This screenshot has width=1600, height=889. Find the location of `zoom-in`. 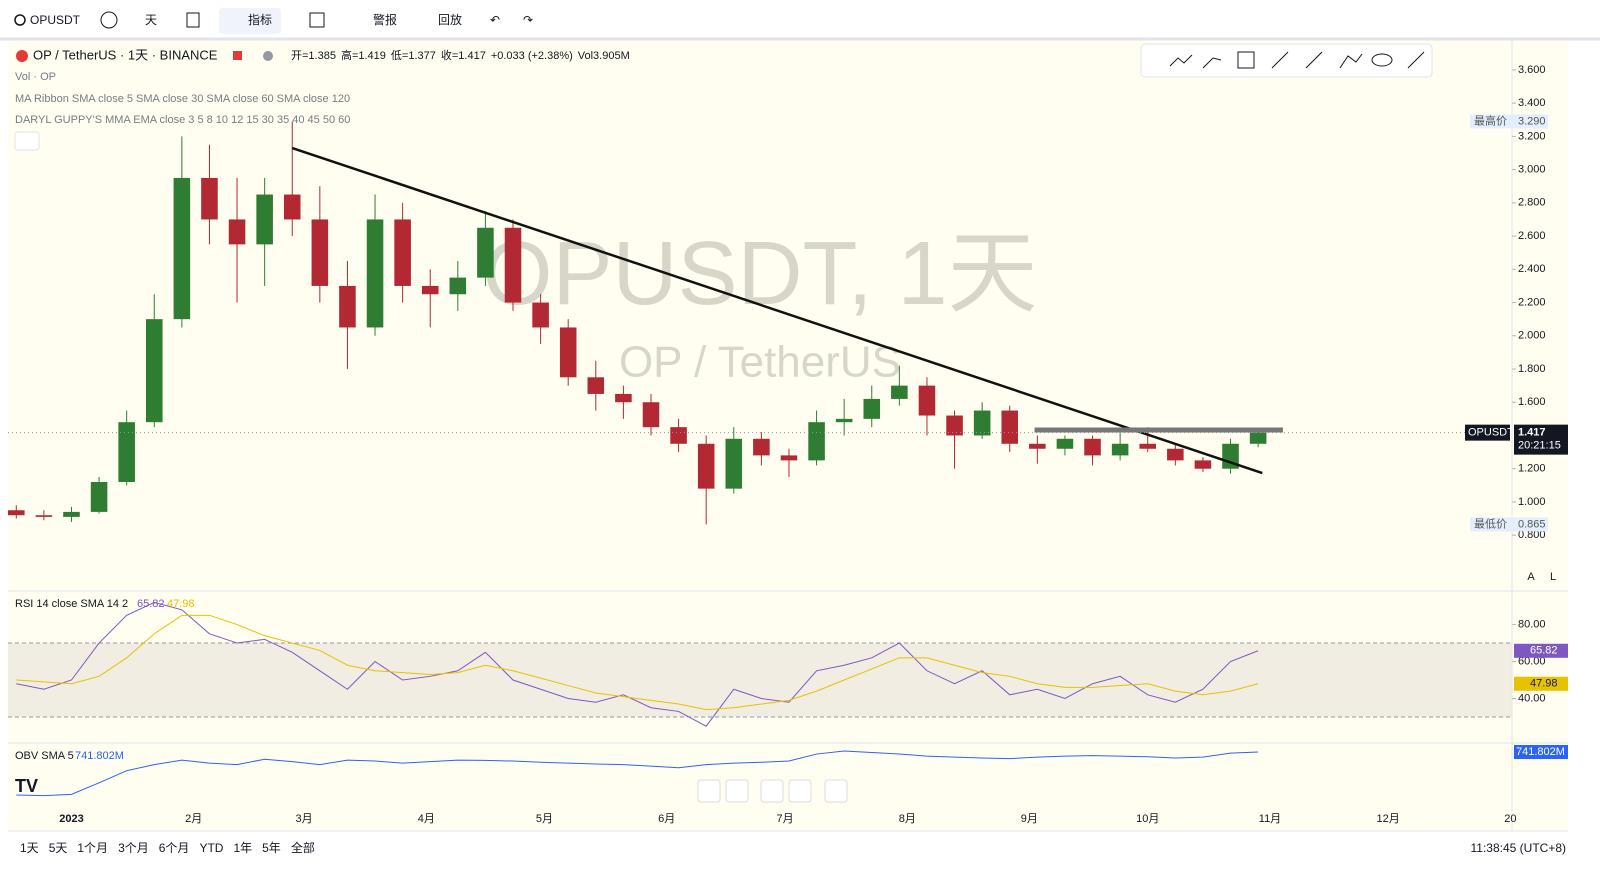

zoom-in is located at coordinates (737, 791).